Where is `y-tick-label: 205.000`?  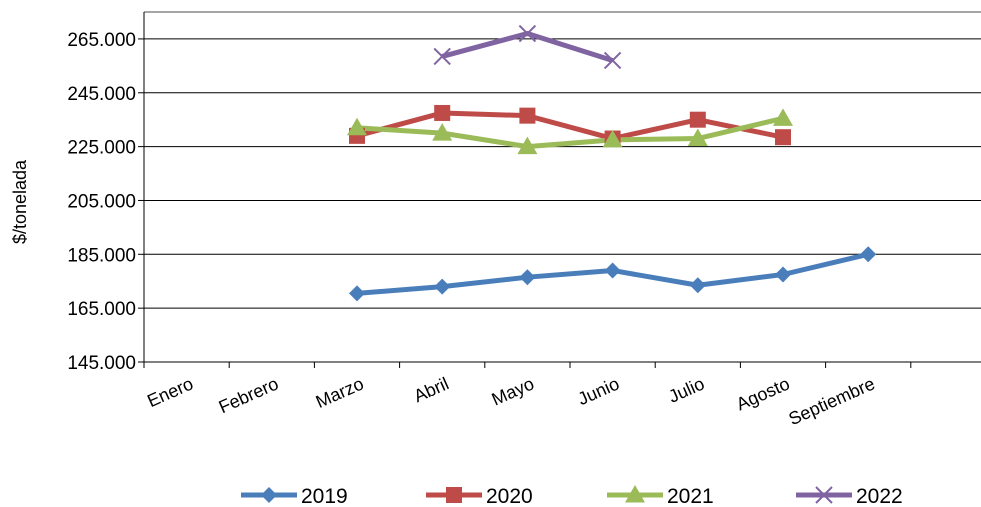
y-tick-label: 205.000 is located at coordinates (101, 201).